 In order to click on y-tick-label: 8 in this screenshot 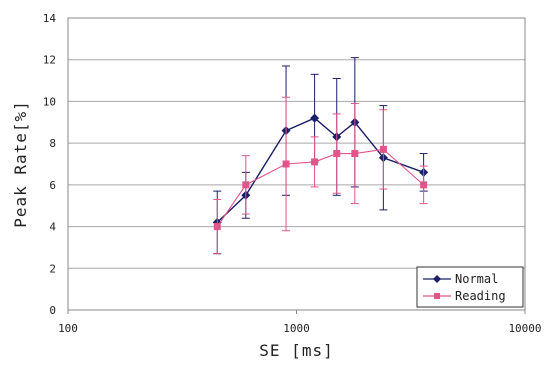, I will do `click(52, 143)`.